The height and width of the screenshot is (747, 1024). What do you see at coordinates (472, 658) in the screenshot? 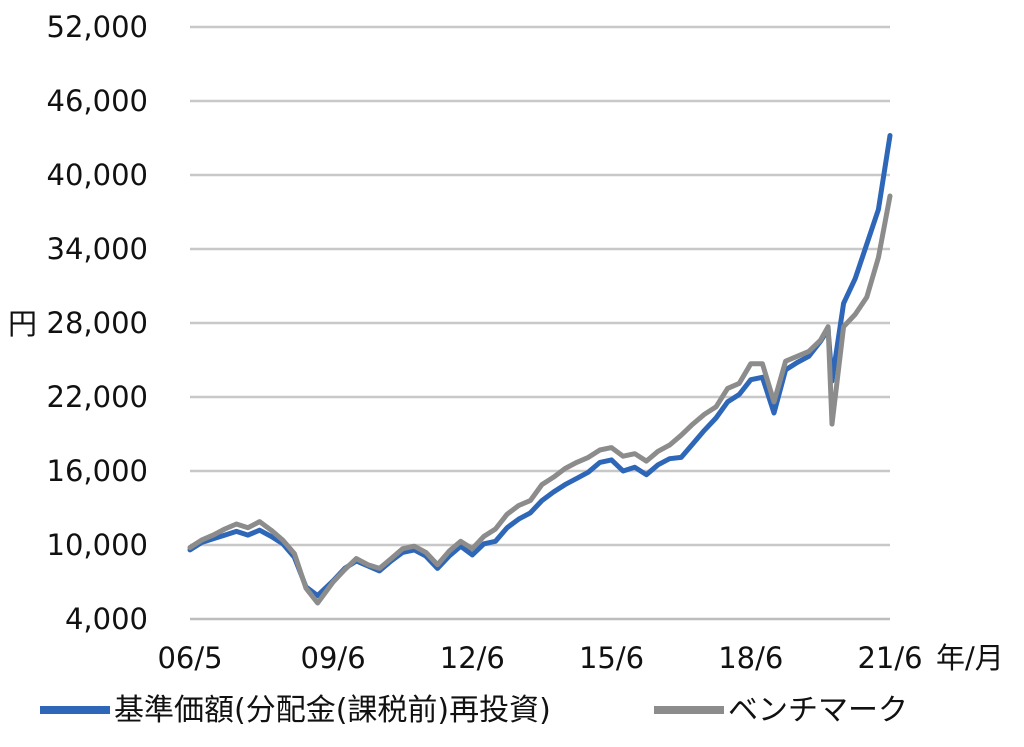
I see `x-tick-label: 12/6` at bounding box center [472, 658].